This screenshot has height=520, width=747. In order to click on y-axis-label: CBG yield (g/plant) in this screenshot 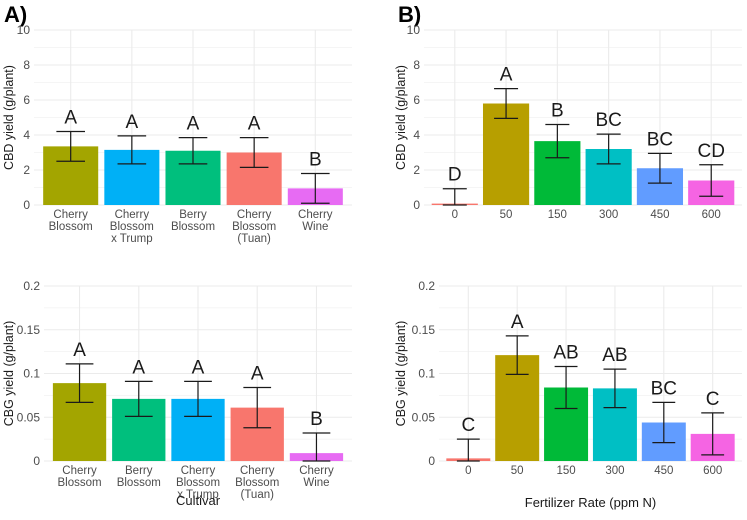, I will do `click(401, 374)`.